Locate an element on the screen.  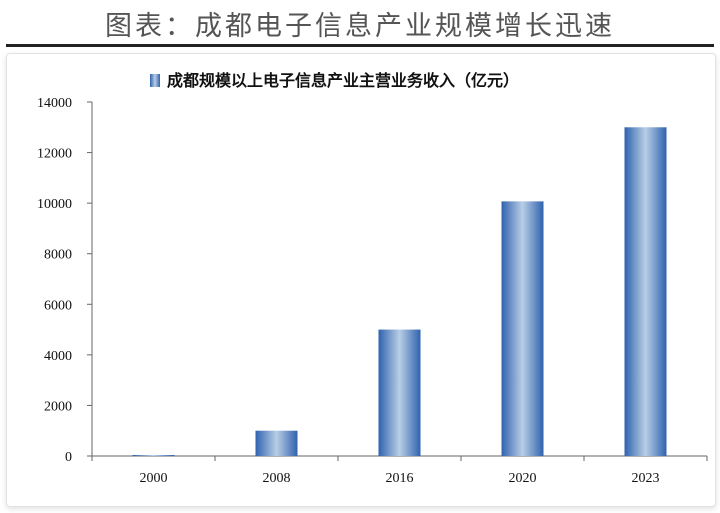
x-tick-label: 2020 is located at coordinates (523, 478).